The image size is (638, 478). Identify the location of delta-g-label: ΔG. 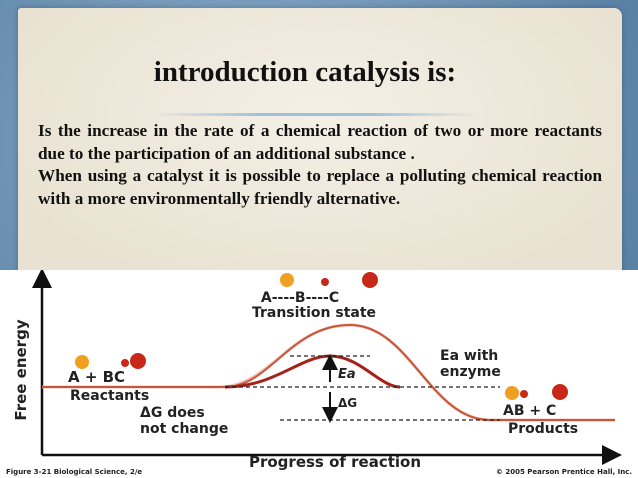
(347, 403).